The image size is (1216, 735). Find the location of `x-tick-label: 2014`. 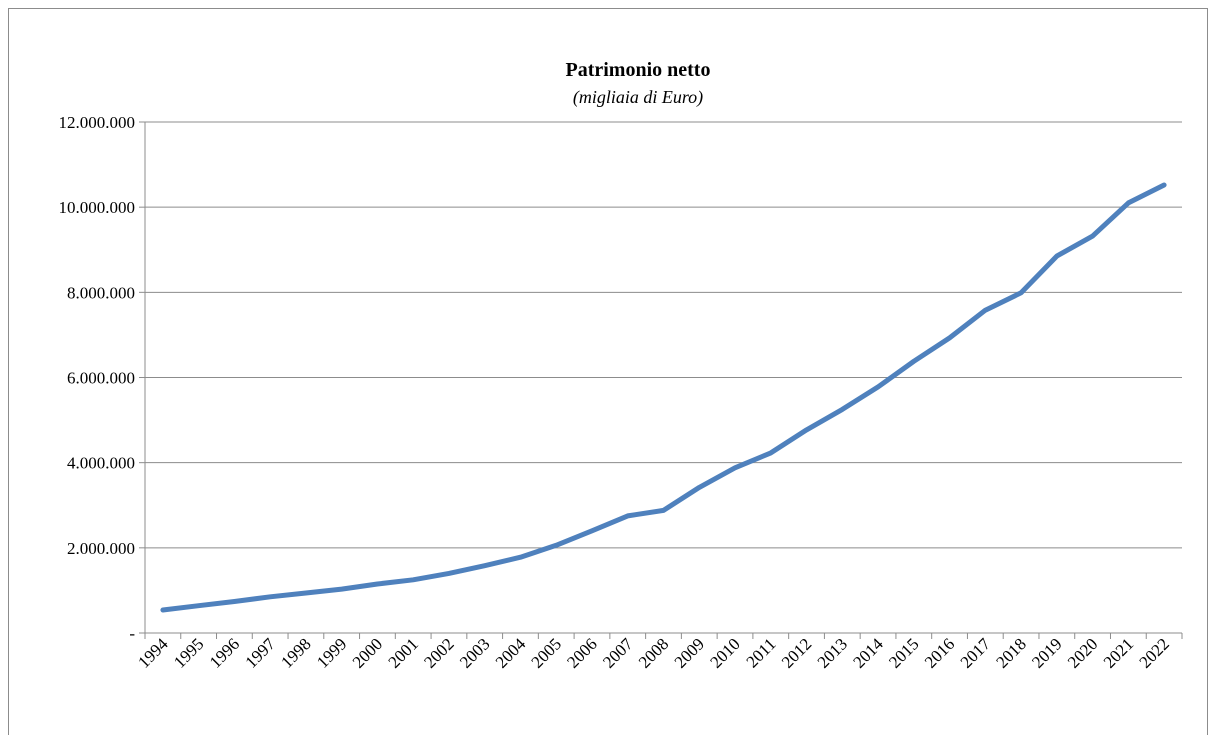

x-tick-label: 2014 is located at coordinates (868, 653).